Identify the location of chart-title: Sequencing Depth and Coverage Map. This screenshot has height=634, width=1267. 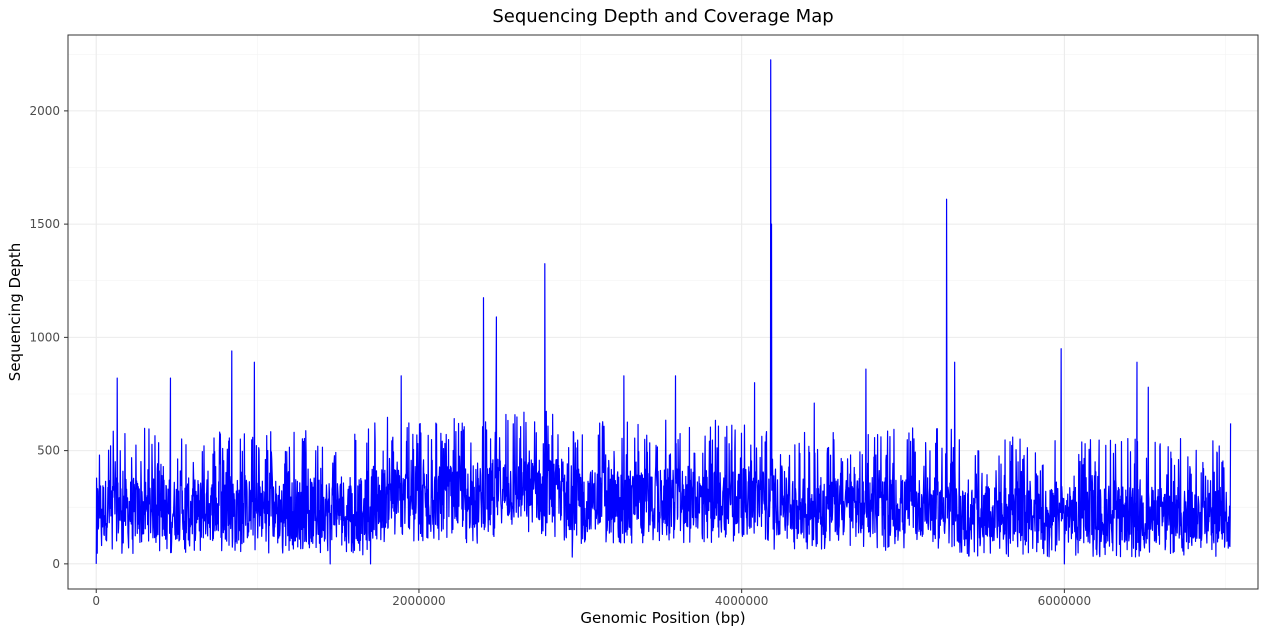
(662, 16).